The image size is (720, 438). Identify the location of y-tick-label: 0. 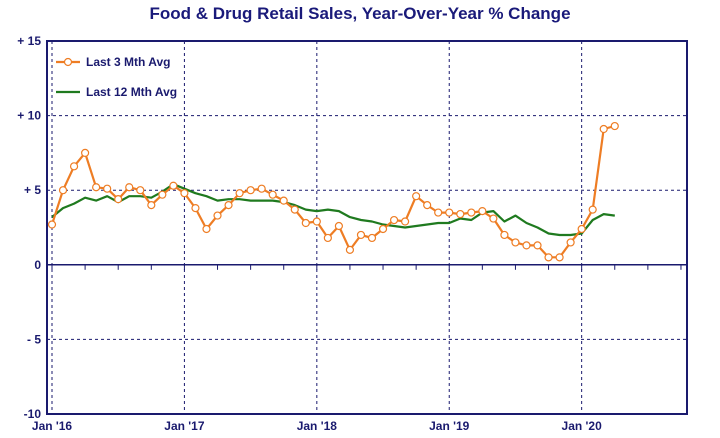
(37, 265).